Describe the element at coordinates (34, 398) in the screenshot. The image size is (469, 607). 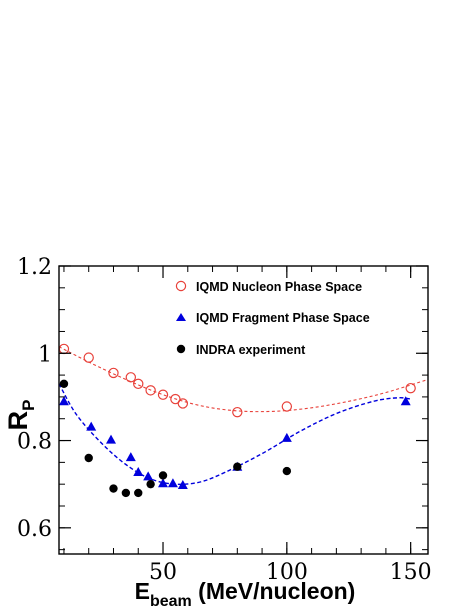
I see `y-tick-labels: 0.6 0.8 1 1.2` at that location.